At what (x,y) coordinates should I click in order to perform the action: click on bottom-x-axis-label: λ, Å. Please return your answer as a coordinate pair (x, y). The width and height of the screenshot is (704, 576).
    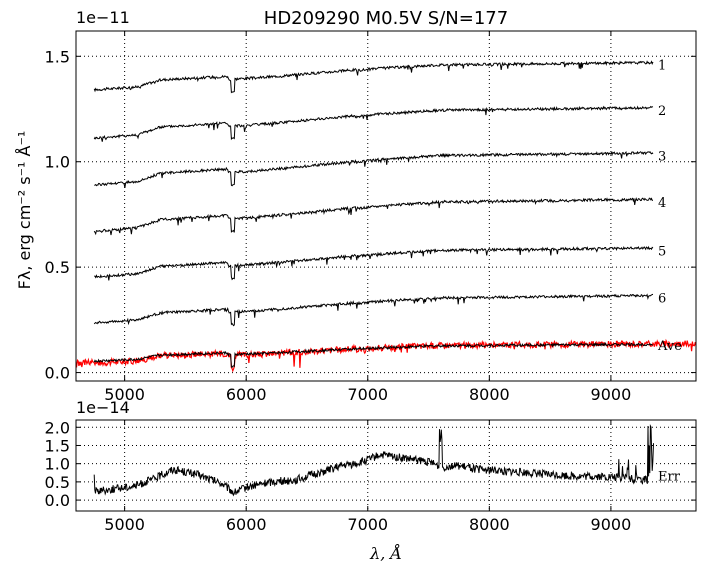
    Looking at the image, I should click on (385, 553).